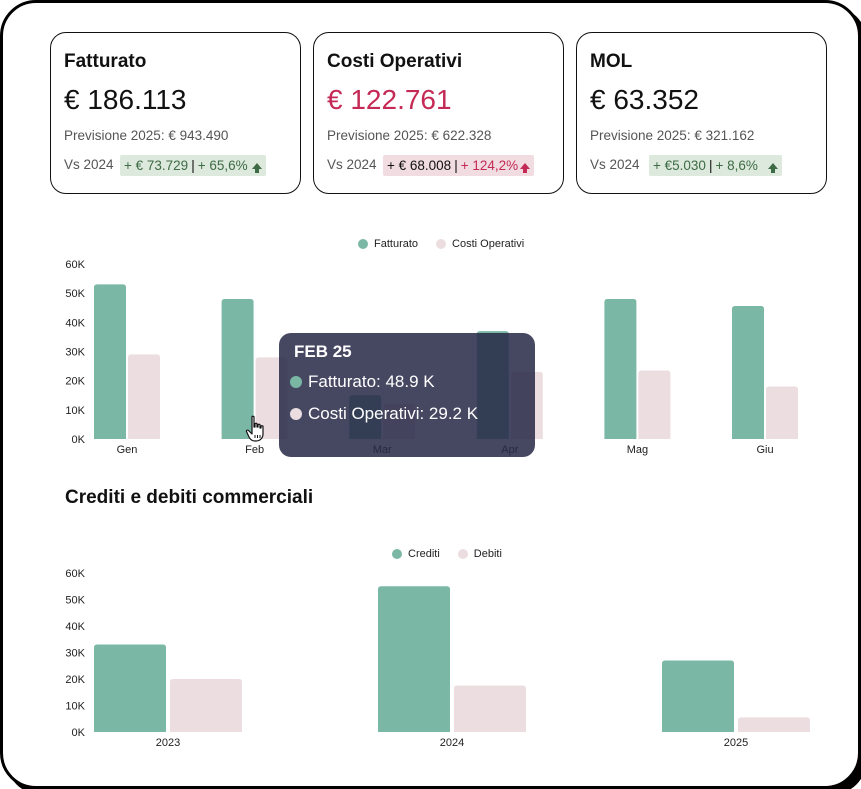 The width and height of the screenshot is (861, 789). I want to click on section-title: Crediti e debiti commerciali, so click(189, 497).